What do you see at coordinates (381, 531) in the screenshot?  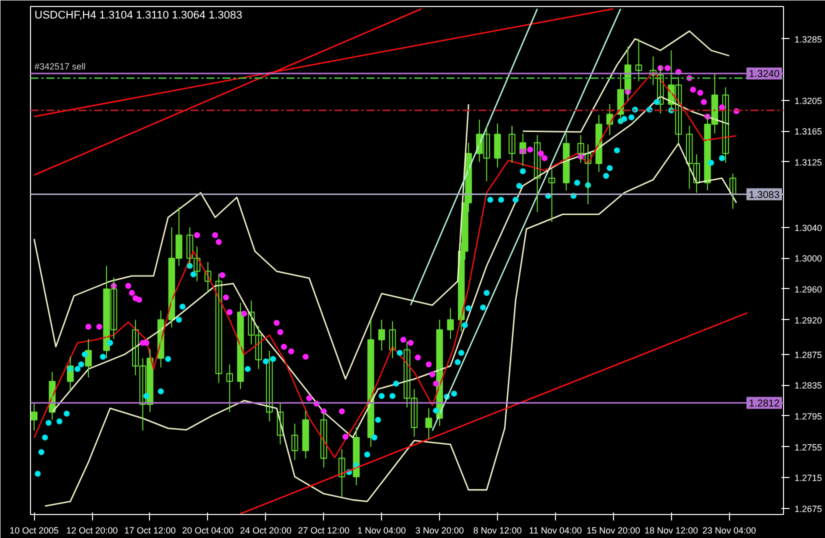 I see `x-tick-label: 1 Nov 04:00` at bounding box center [381, 531].